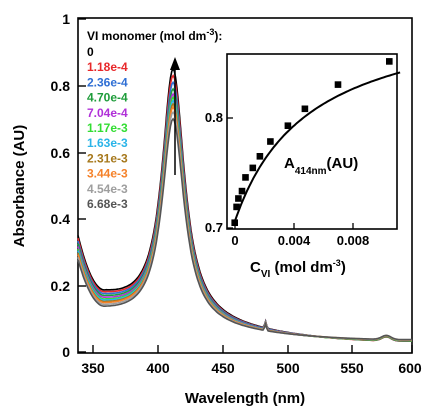 The height and width of the screenshot is (412, 428). What do you see at coordinates (294, 240) in the screenshot?
I see `inset-x-tick-label: 0.004` at bounding box center [294, 240].